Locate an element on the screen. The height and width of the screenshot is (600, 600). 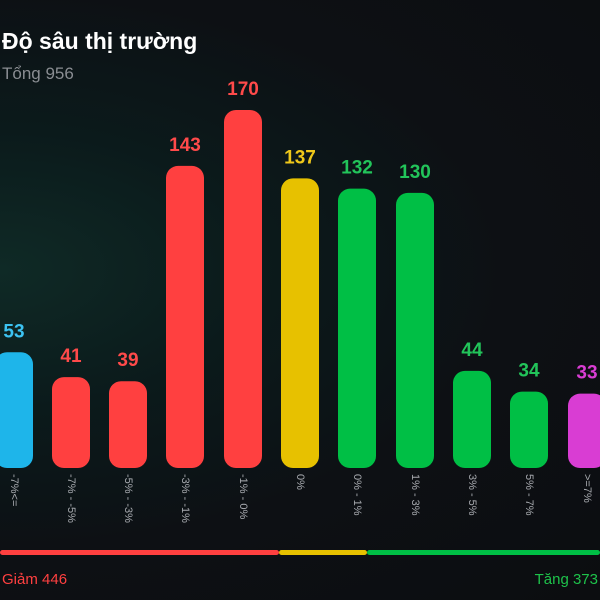
breadth-bar-flat is located at coordinates (323, 552).